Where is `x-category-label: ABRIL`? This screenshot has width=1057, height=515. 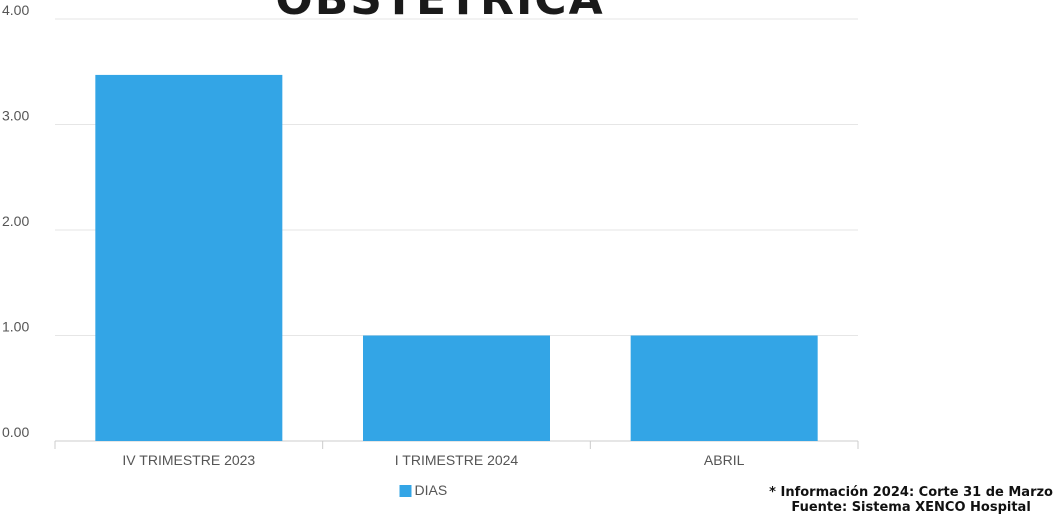
x-category-label: ABRIL is located at coordinates (724, 460).